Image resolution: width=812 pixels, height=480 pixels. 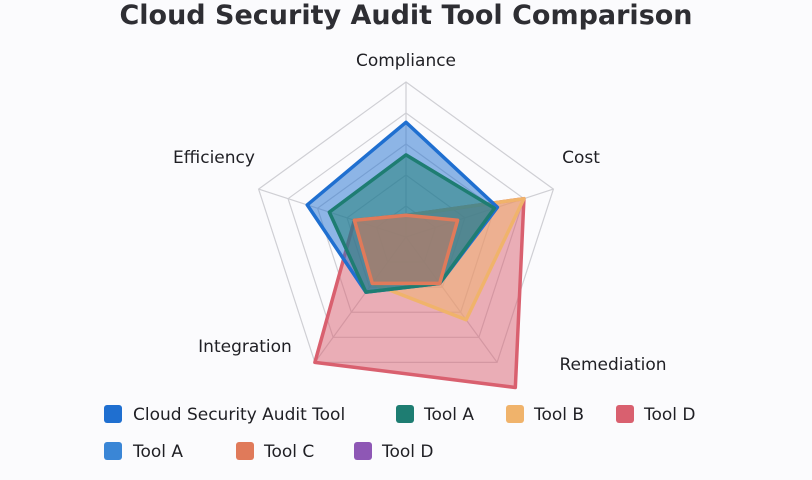 What do you see at coordinates (612, 365) in the screenshot?
I see `axis-label-remediation: Remediation` at bounding box center [612, 365].